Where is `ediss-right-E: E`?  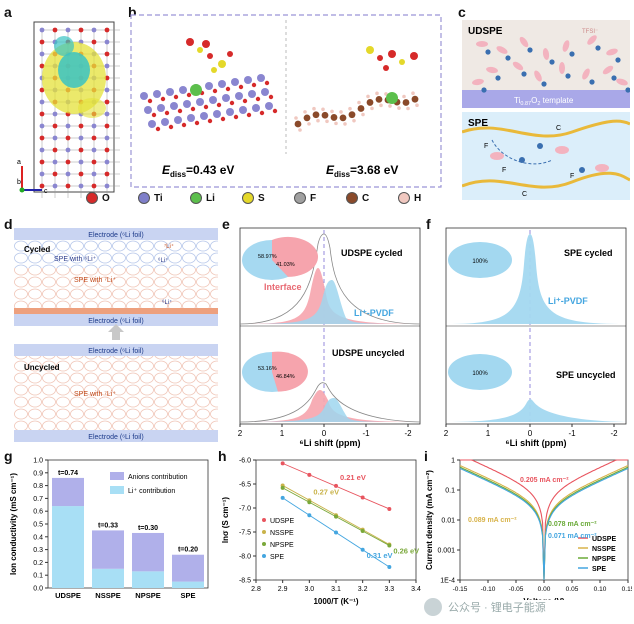 ediss-right-E: E is located at coordinates (330, 170).